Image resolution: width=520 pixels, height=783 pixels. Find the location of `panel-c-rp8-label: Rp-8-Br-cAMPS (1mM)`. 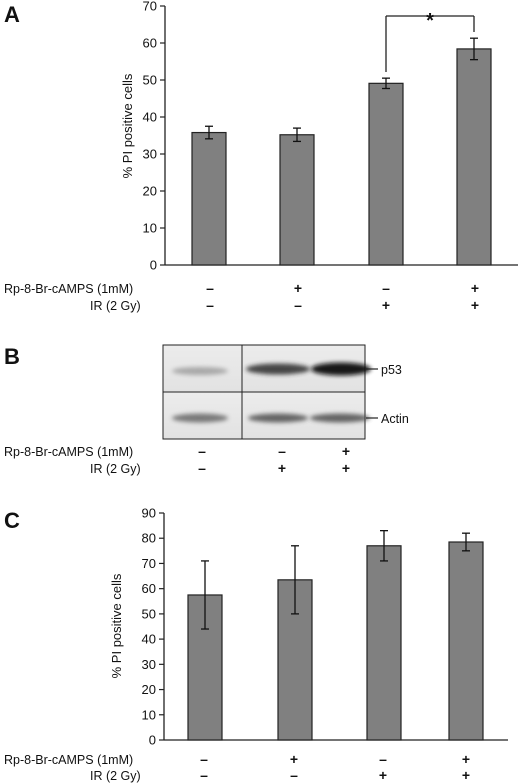

panel-c-rp8-label: Rp-8-Br-cAMPS (1mM) is located at coordinates (68, 760).